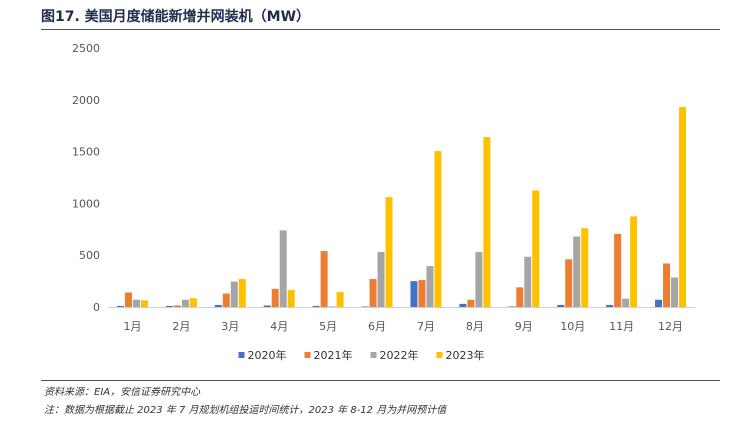 This screenshot has width=733, height=421. What do you see at coordinates (634, 261) in the screenshot?
I see `bar-2023年-11月` at bounding box center [634, 261].